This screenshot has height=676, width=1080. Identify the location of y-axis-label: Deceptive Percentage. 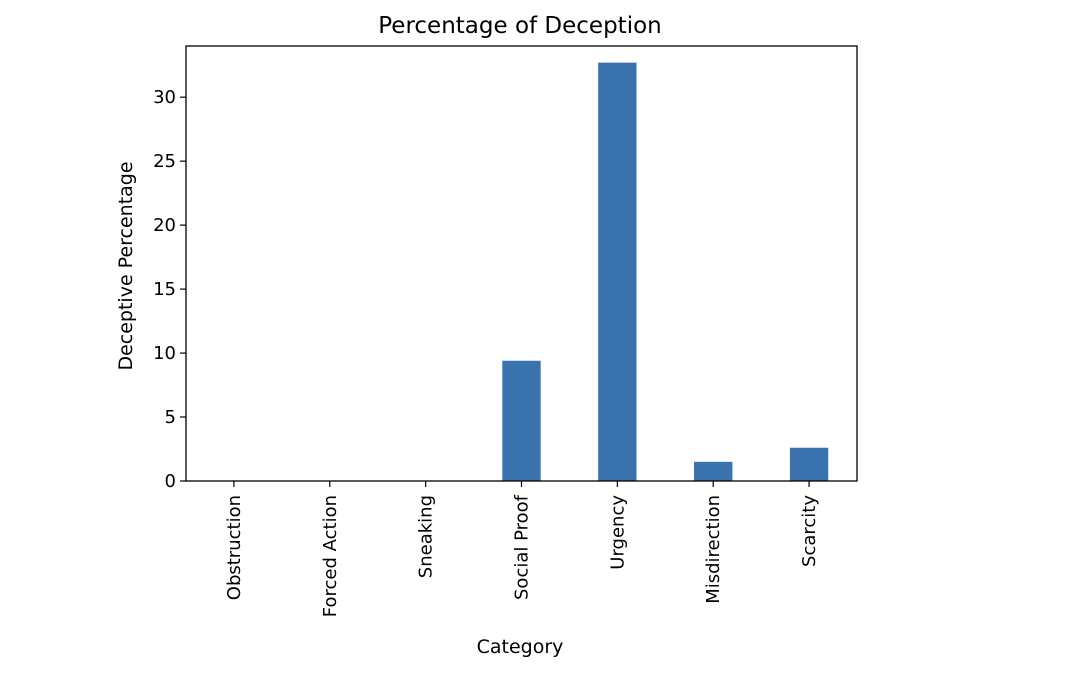
(126, 265).